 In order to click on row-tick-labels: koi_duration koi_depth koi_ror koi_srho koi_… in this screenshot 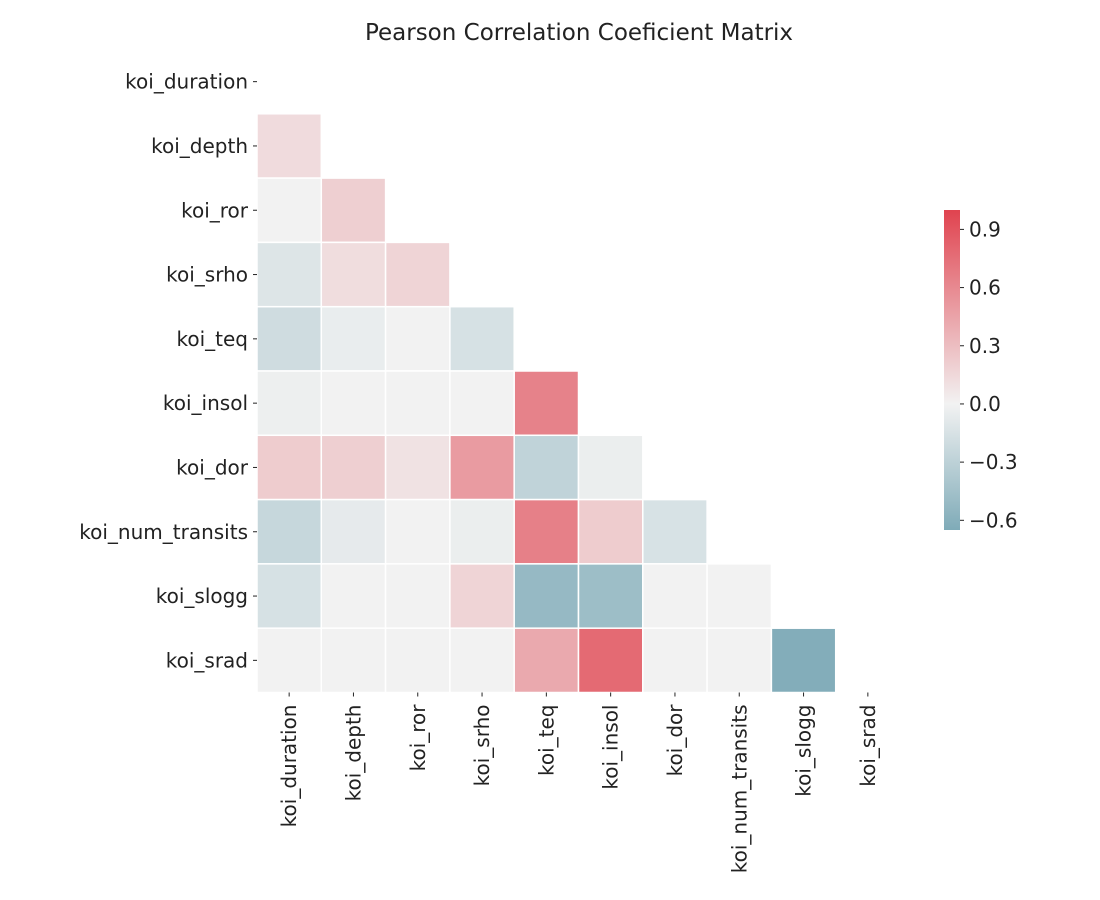, I will do `click(168, 371)`.